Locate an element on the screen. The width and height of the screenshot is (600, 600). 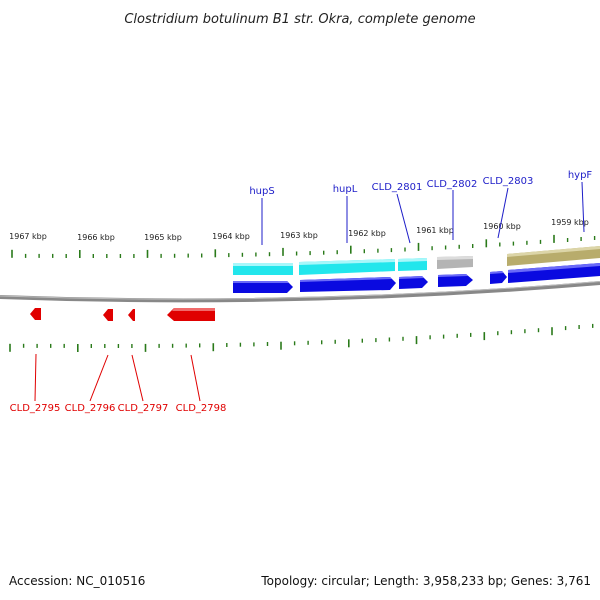
gene-label-cld2797: CLD_2797 is located at coordinates (143, 408).